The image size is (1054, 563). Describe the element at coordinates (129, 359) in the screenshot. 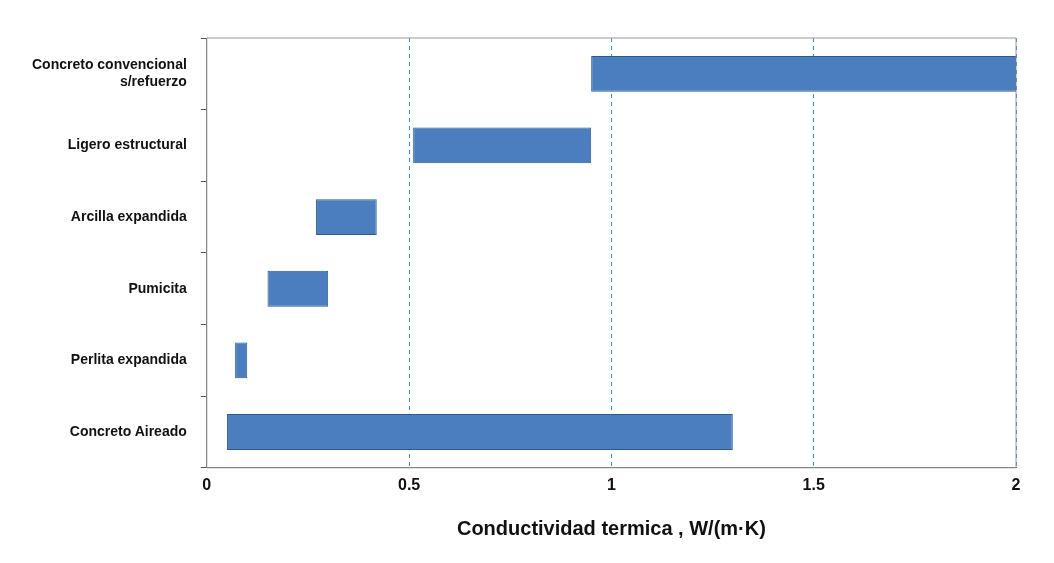

I see `y-tick-label: Perlita expandida` at that location.